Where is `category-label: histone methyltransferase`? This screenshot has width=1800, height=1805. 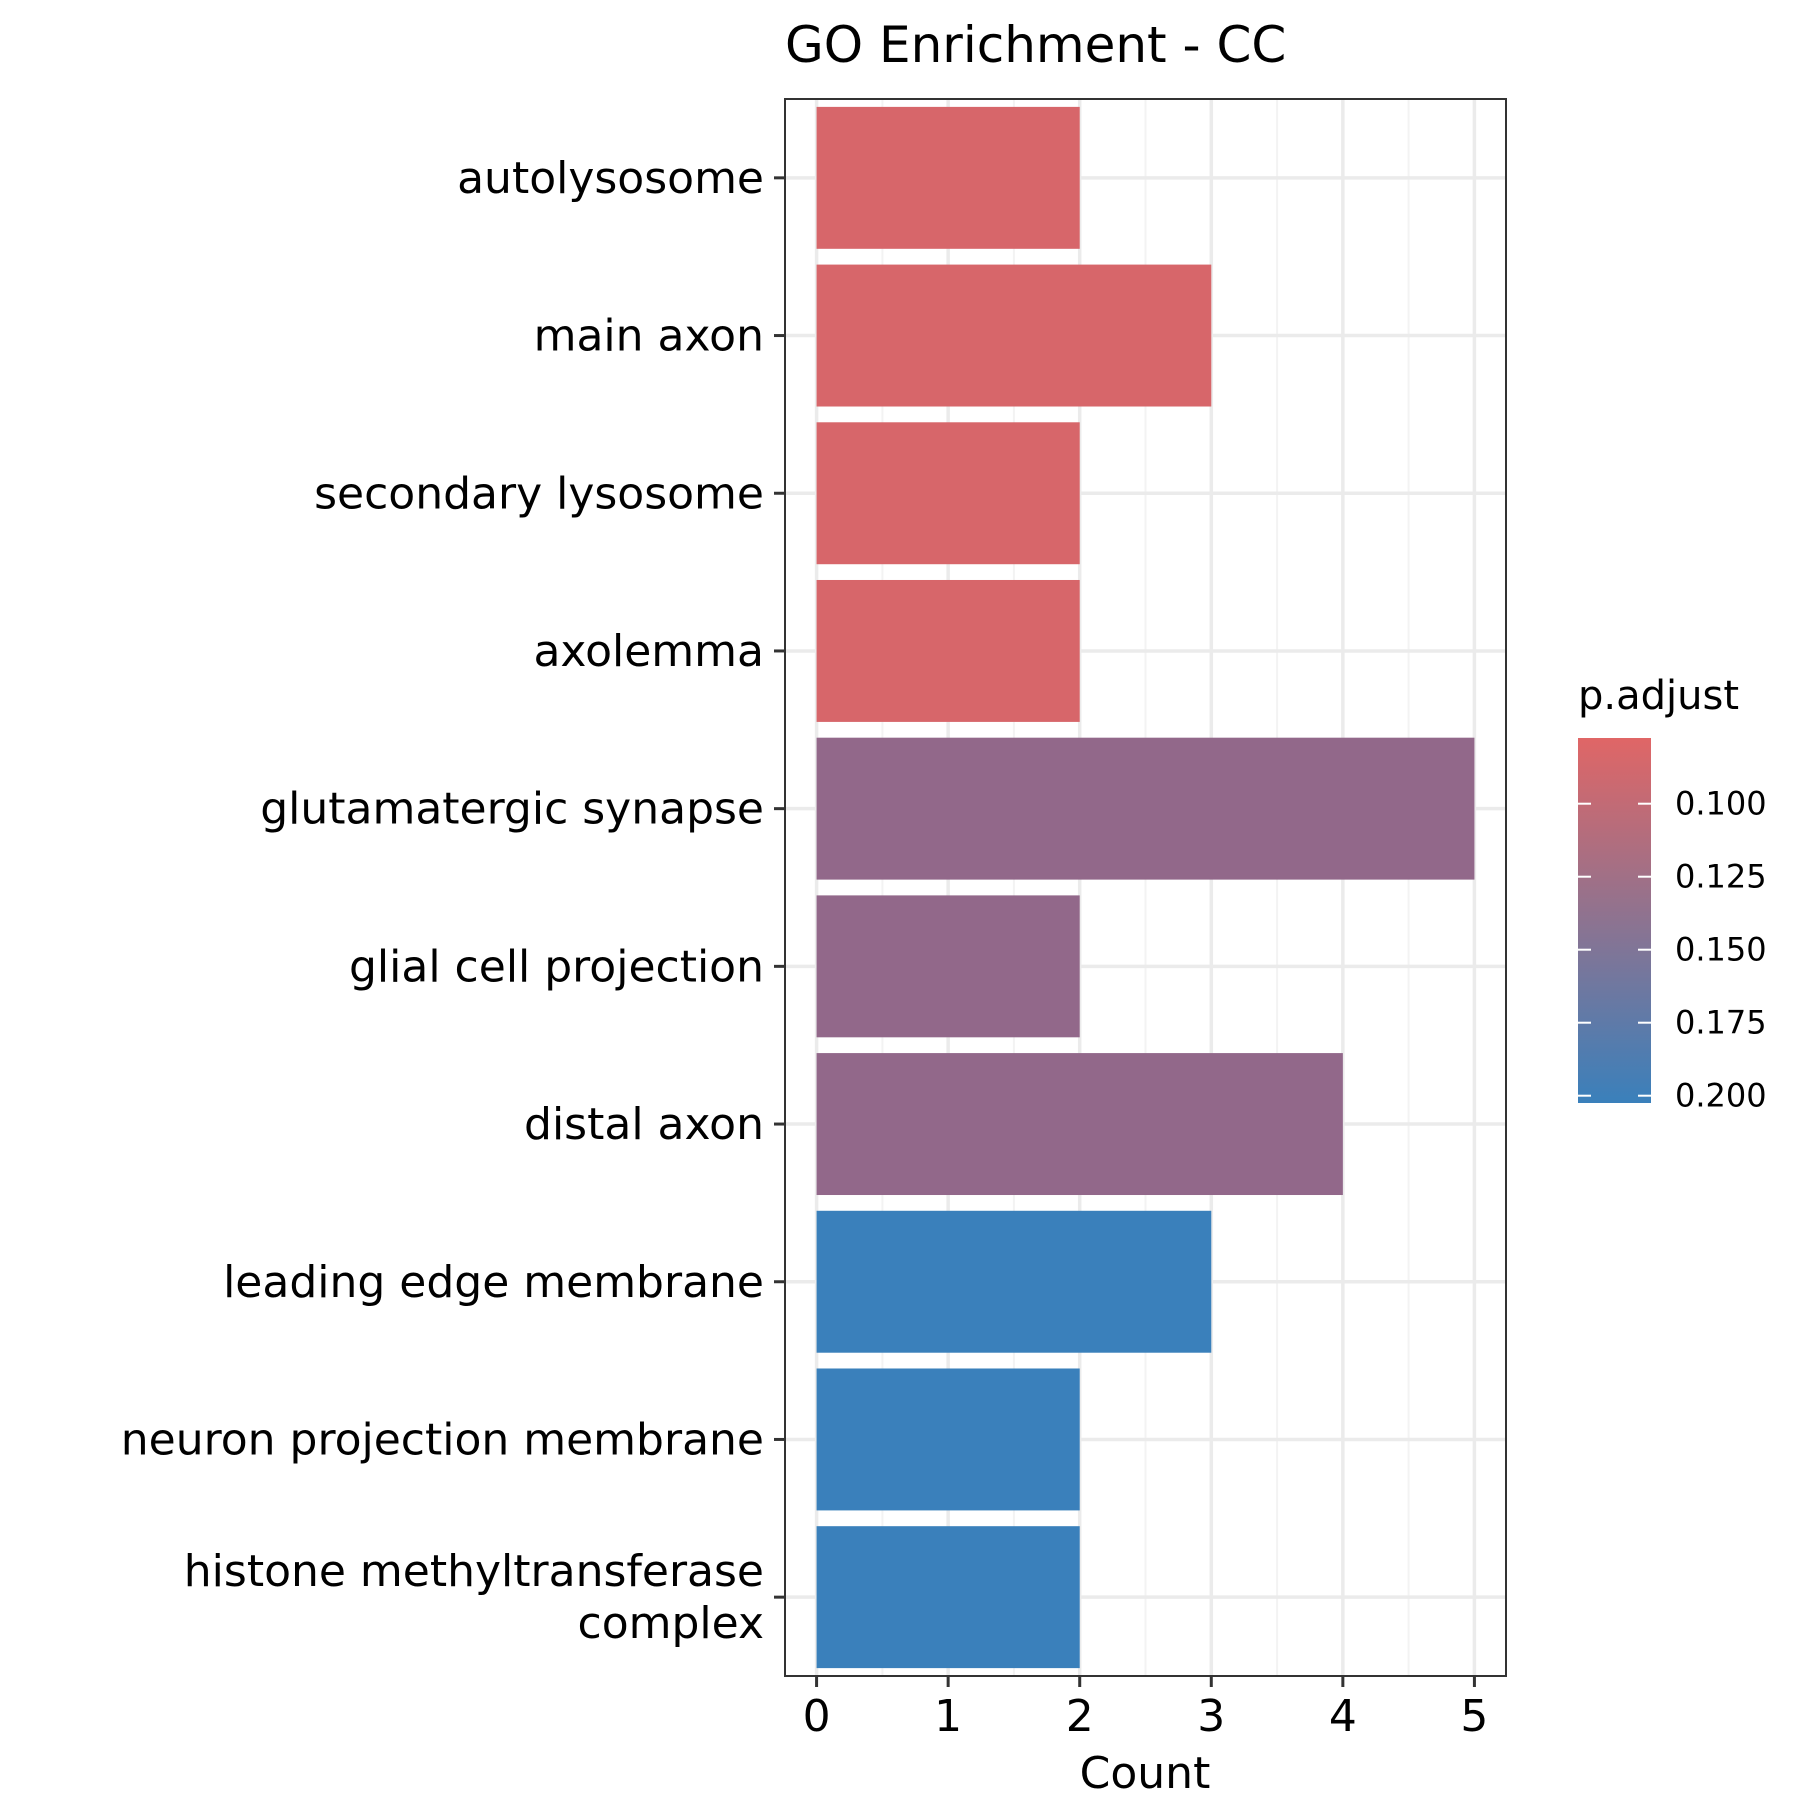 category-label: histone methyltransferase is located at coordinates (474, 1571).